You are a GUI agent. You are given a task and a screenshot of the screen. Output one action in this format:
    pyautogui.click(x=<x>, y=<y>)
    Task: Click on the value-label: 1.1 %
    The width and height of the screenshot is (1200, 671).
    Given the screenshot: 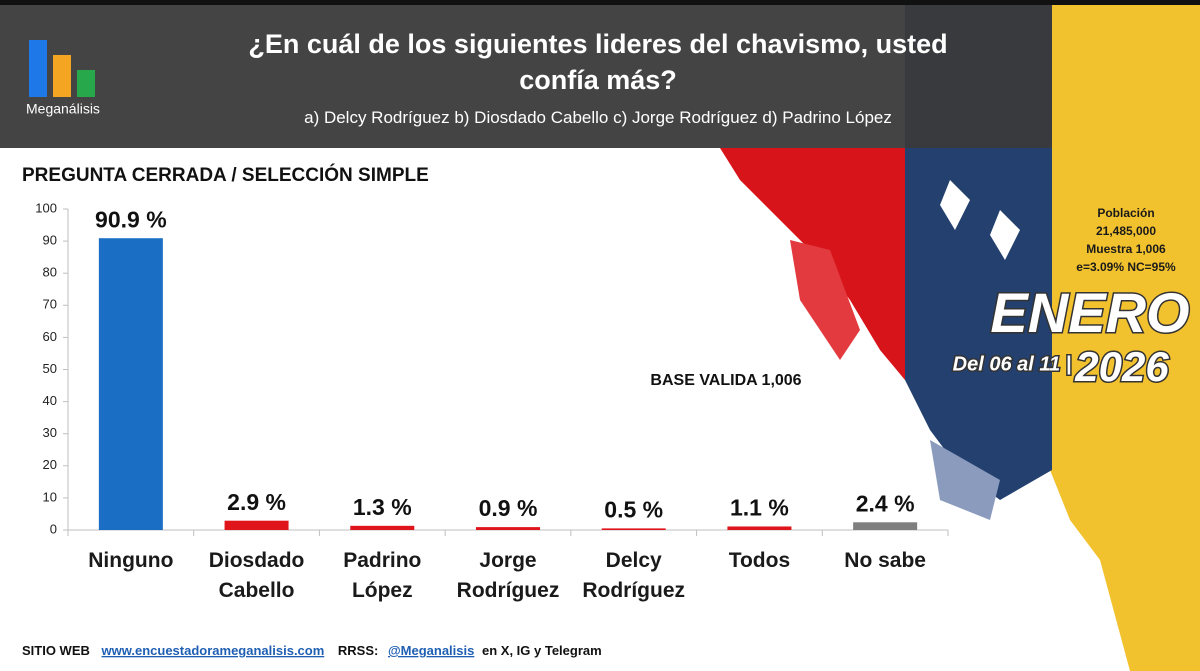 What is the action you would take?
    pyautogui.click(x=759, y=508)
    